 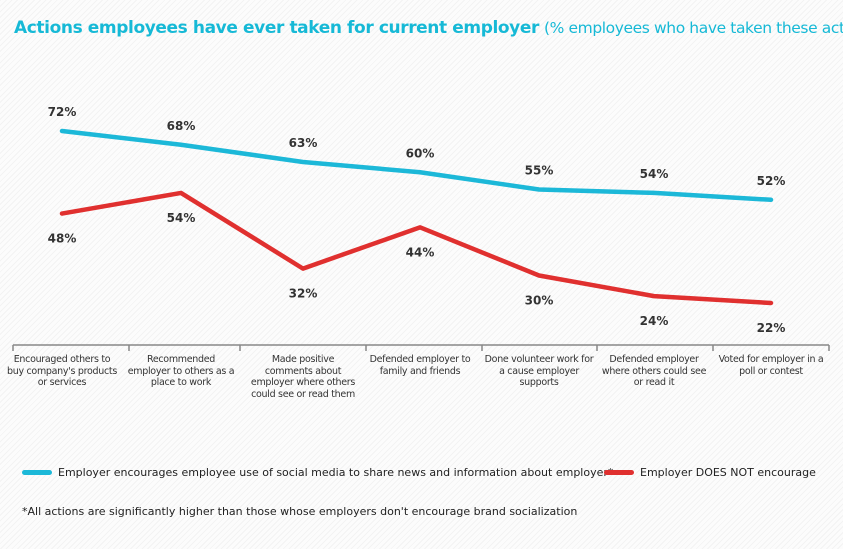 I want to click on data-label: 68%, so click(x=181, y=126).